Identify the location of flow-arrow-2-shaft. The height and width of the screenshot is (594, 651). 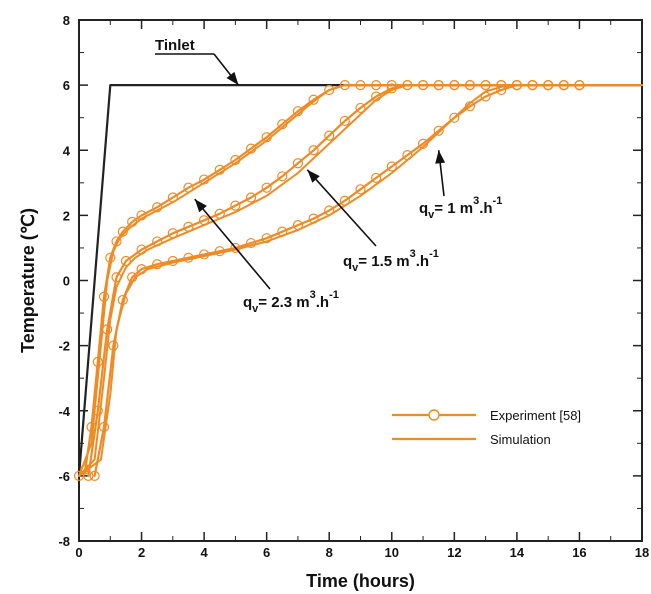
(232, 244).